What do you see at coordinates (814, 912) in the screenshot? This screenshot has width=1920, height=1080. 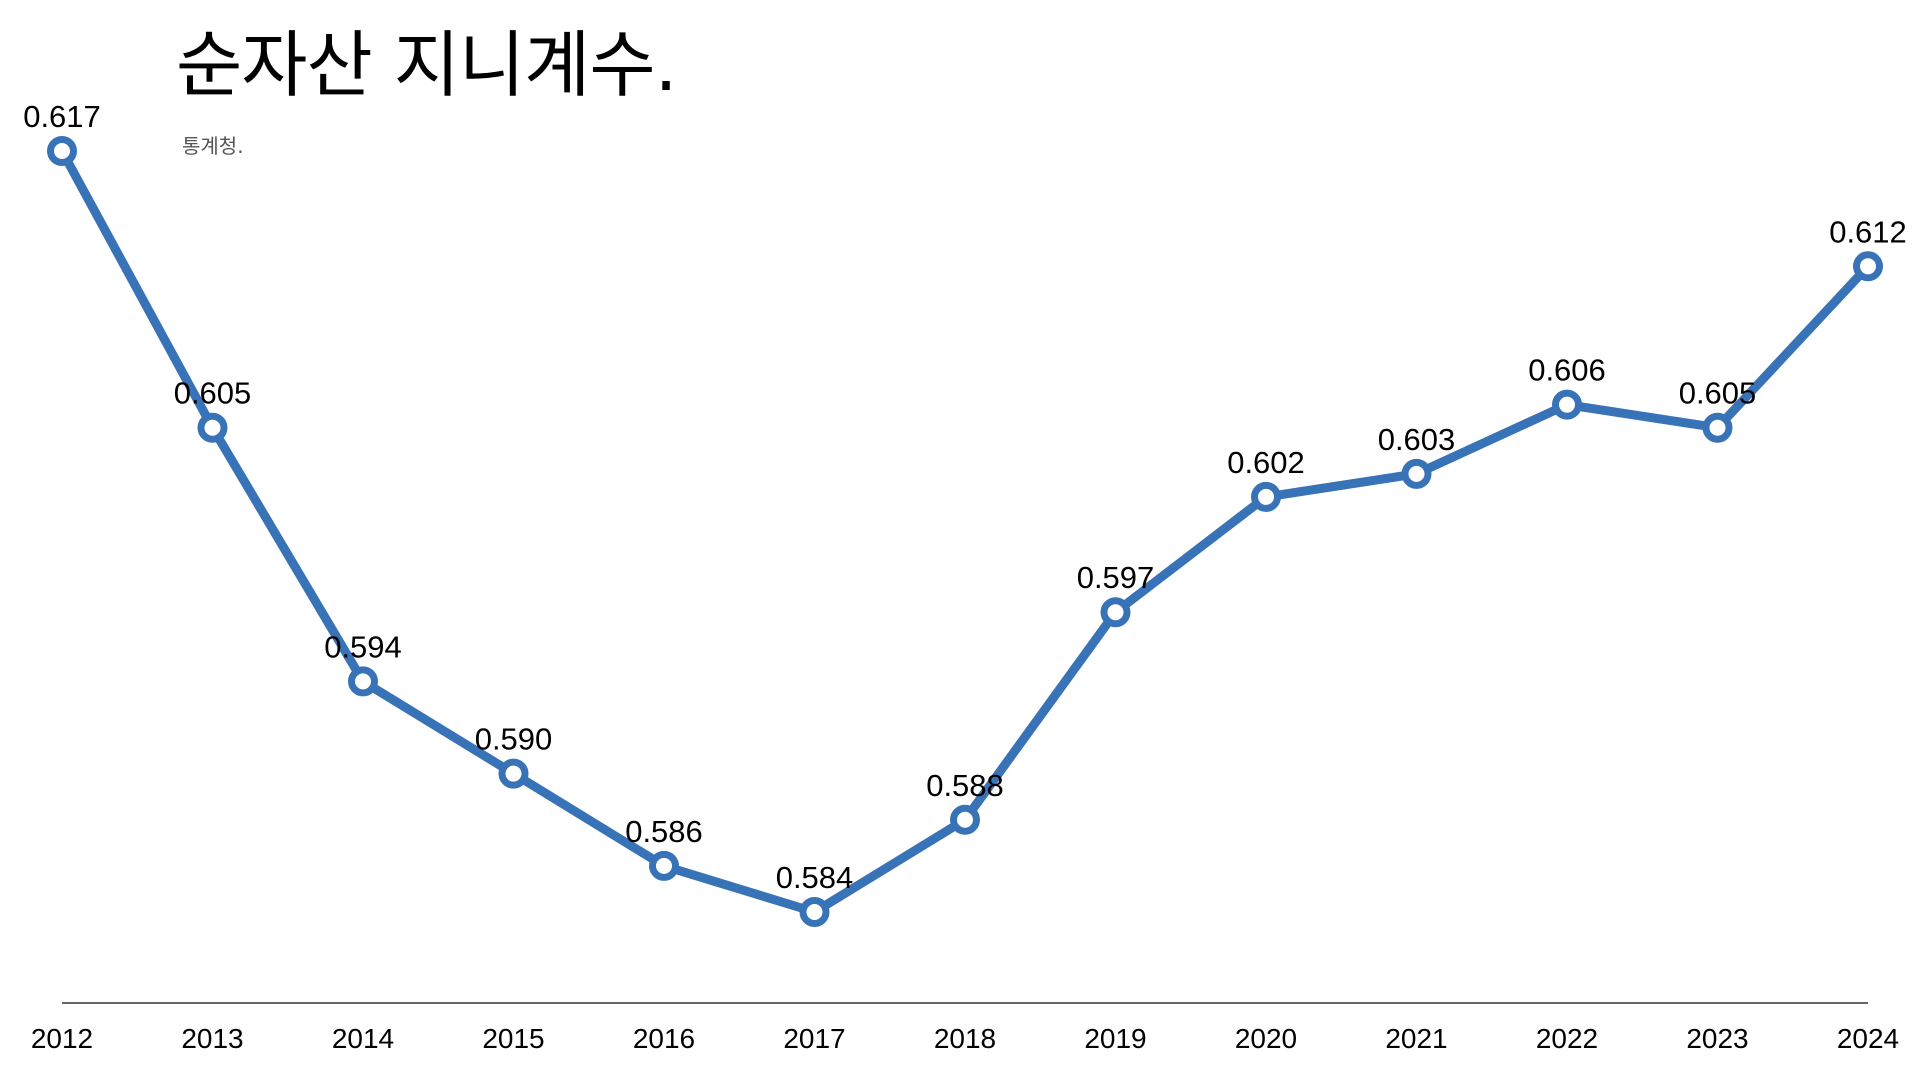 I see `data-point-2017` at bounding box center [814, 912].